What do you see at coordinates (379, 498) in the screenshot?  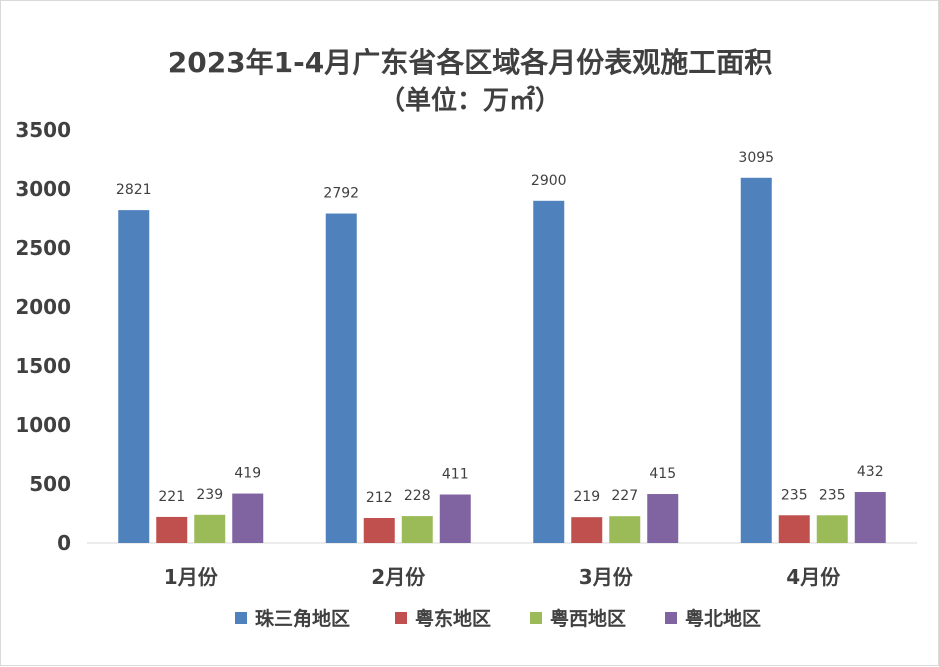 I see `data-label: 212` at bounding box center [379, 498].